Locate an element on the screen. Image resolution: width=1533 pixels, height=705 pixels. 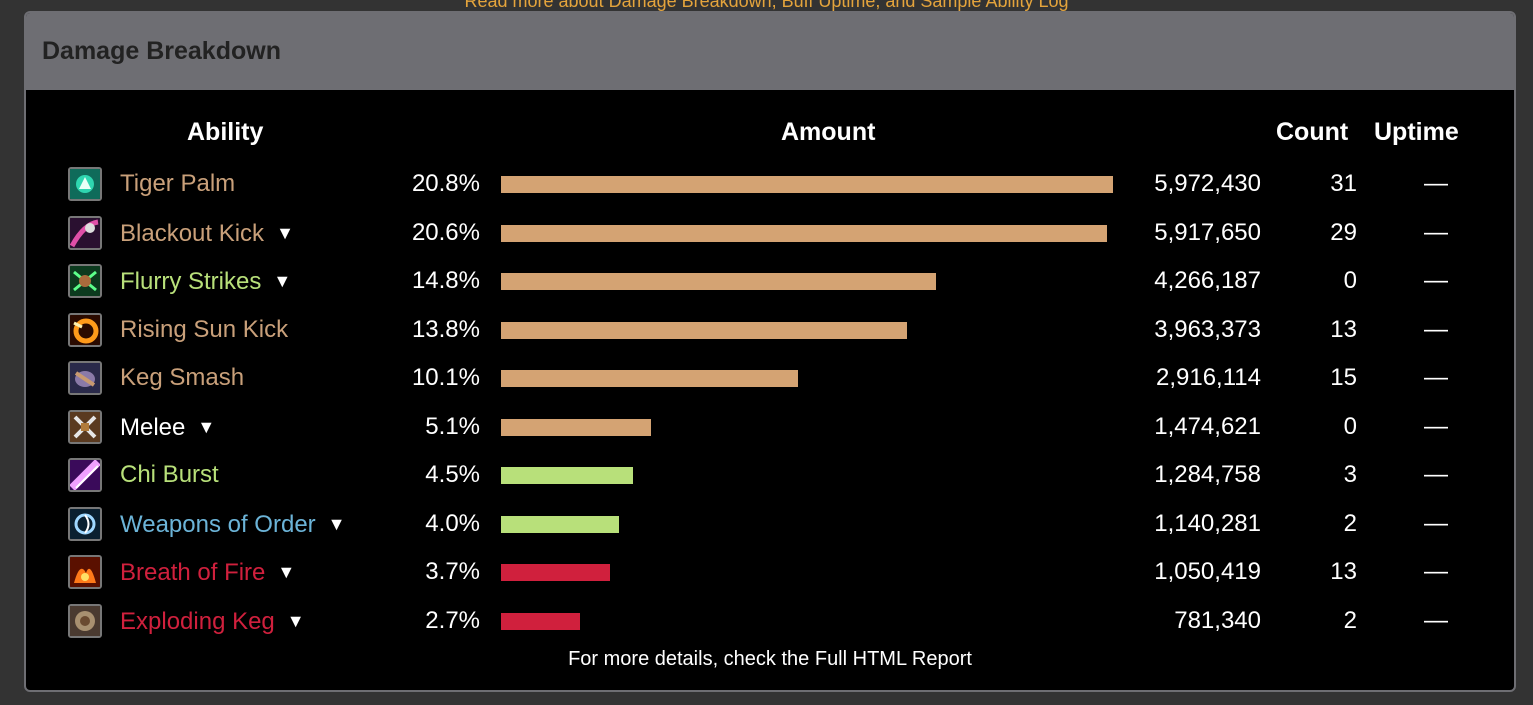
ability-name: Flurry Strikes ▼ is located at coordinates (205, 281).